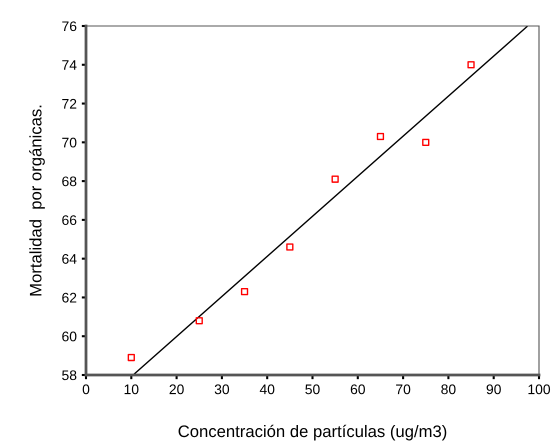 The width and height of the screenshot is (552, 444). Describe the element at coordinates (69, 65) in the screenshot. I see `y-tick-label: 74` at that location.